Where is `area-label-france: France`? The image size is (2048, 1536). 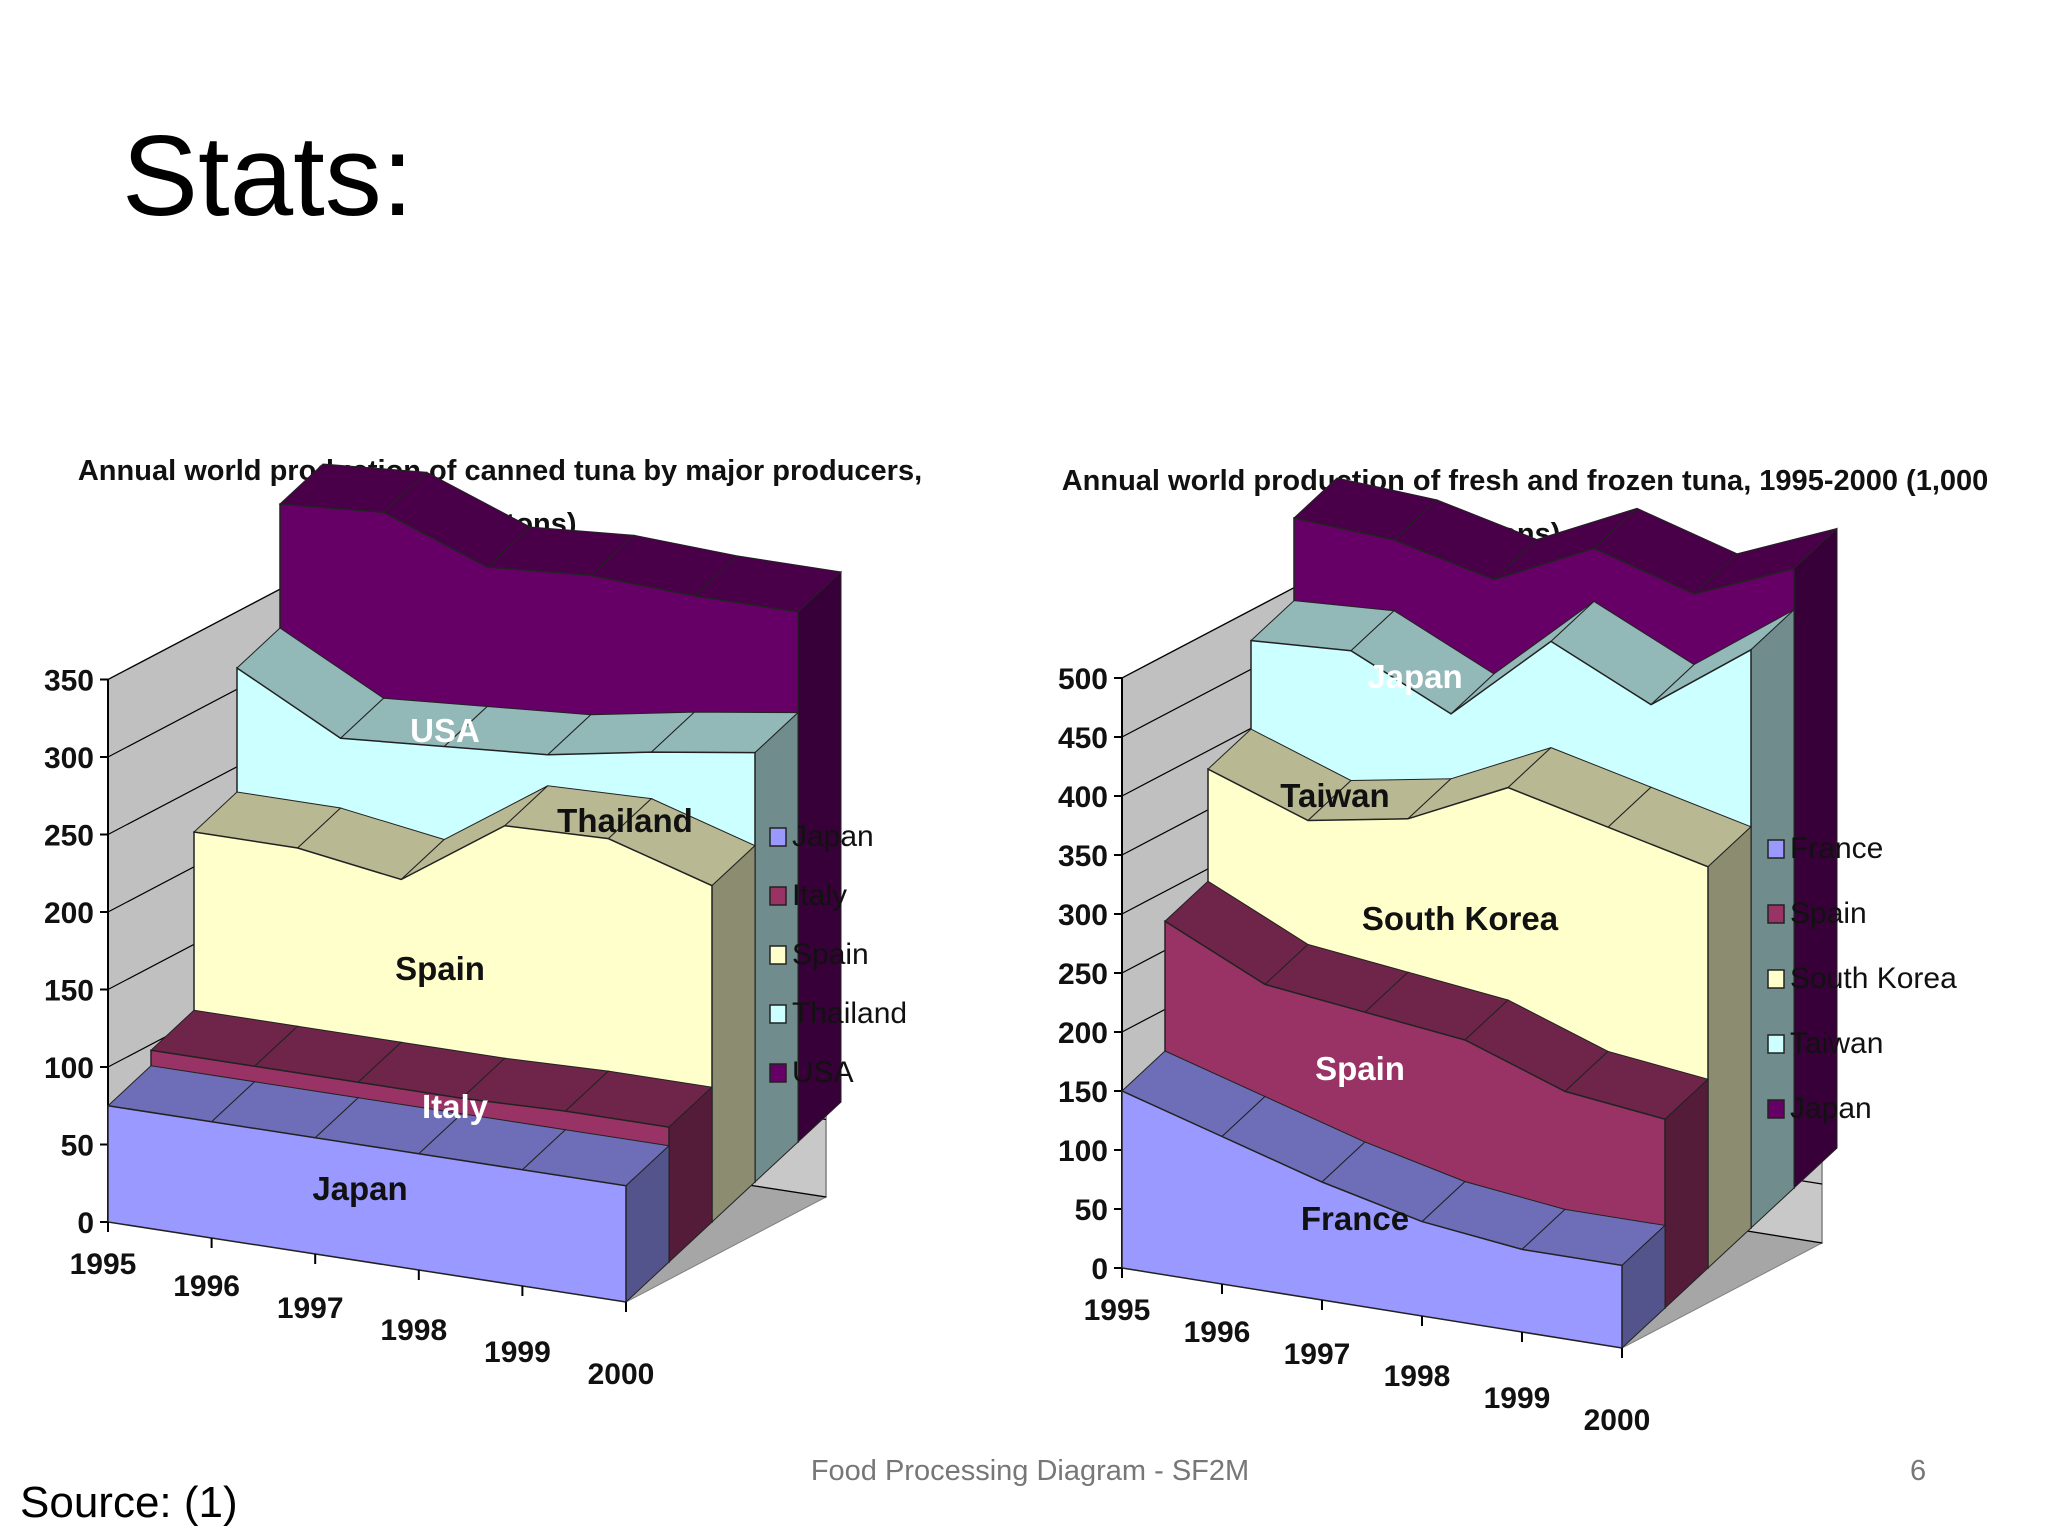
area-label-france: France is located at coordinates (1355, 1218).